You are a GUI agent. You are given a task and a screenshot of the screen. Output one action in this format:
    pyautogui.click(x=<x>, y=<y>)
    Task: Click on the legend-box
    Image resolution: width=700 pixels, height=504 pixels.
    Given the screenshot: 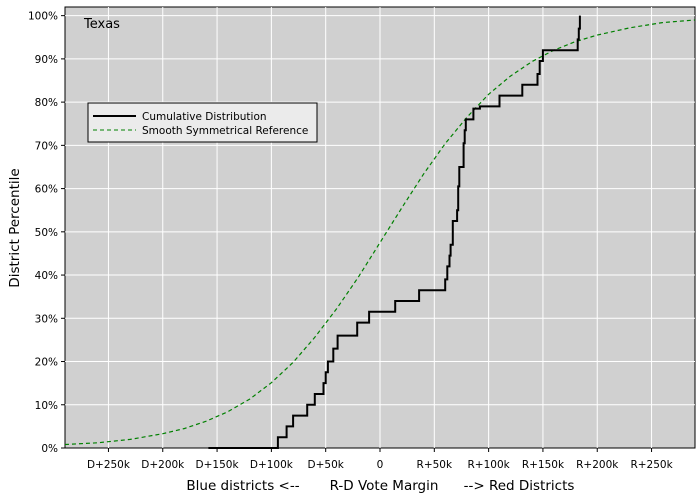 What is the action you would take?
    pyautogui.click(x=202, y=122)
    